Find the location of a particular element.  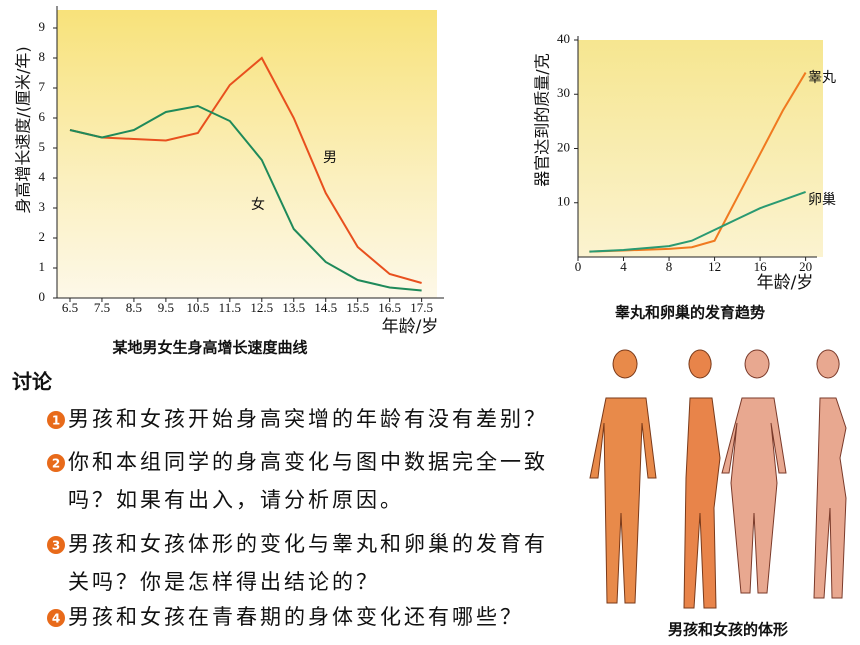

x-tick-label: 11.5 is located at coordinates (230, 307).